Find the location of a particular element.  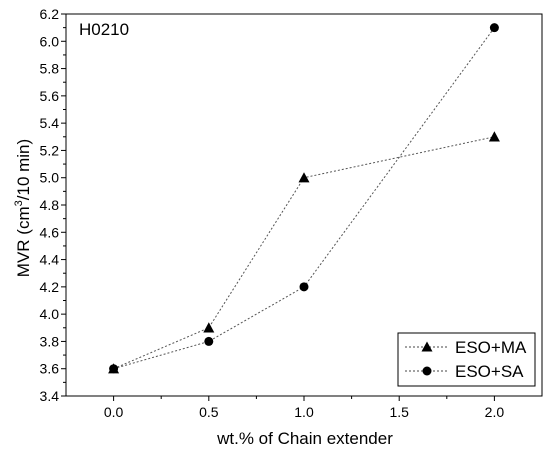

y-tick-label: 5.2 is located at coordinates (50, 150).